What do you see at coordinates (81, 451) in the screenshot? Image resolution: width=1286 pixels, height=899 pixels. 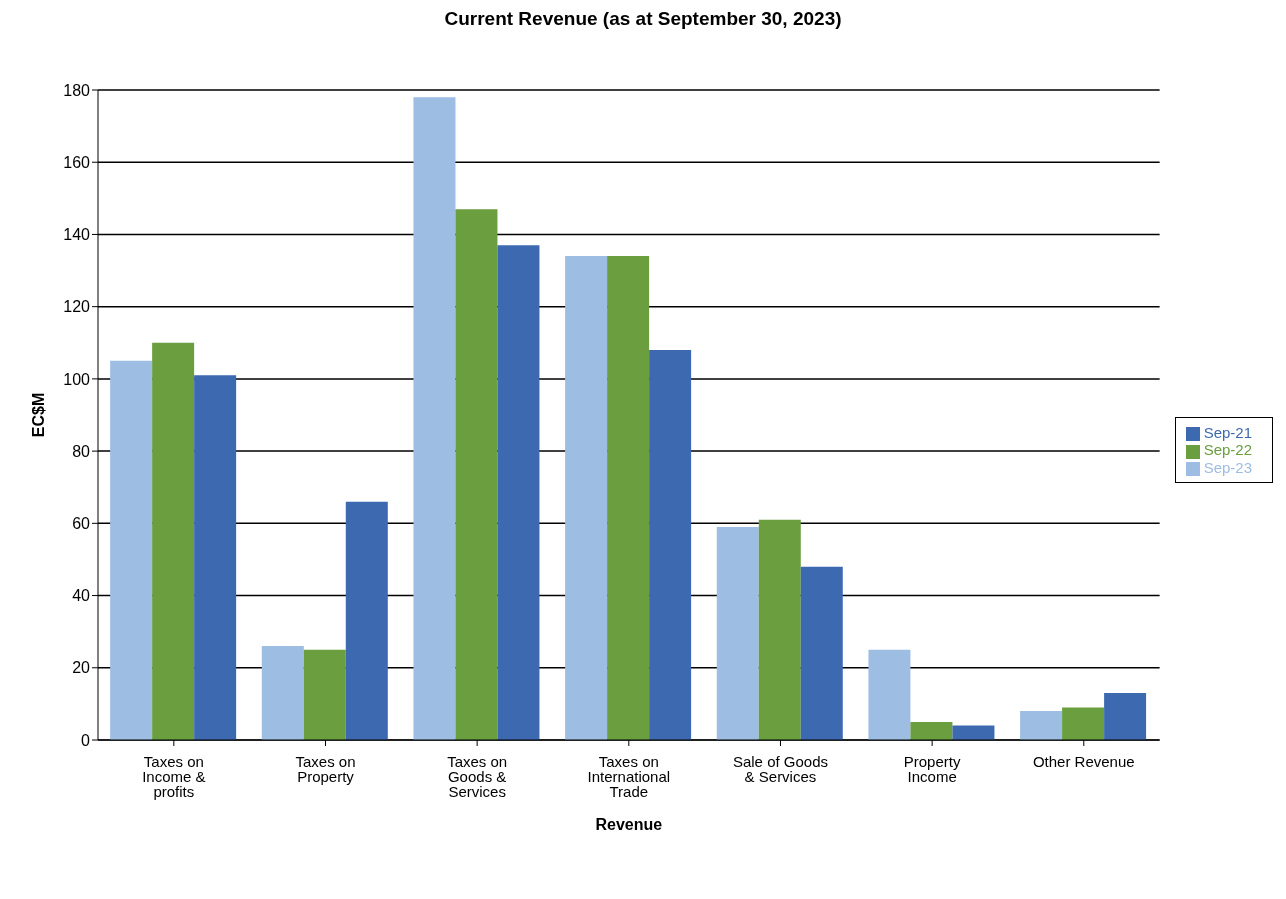 I see `y-tick-label: 80` at bounding box center [81, 451].